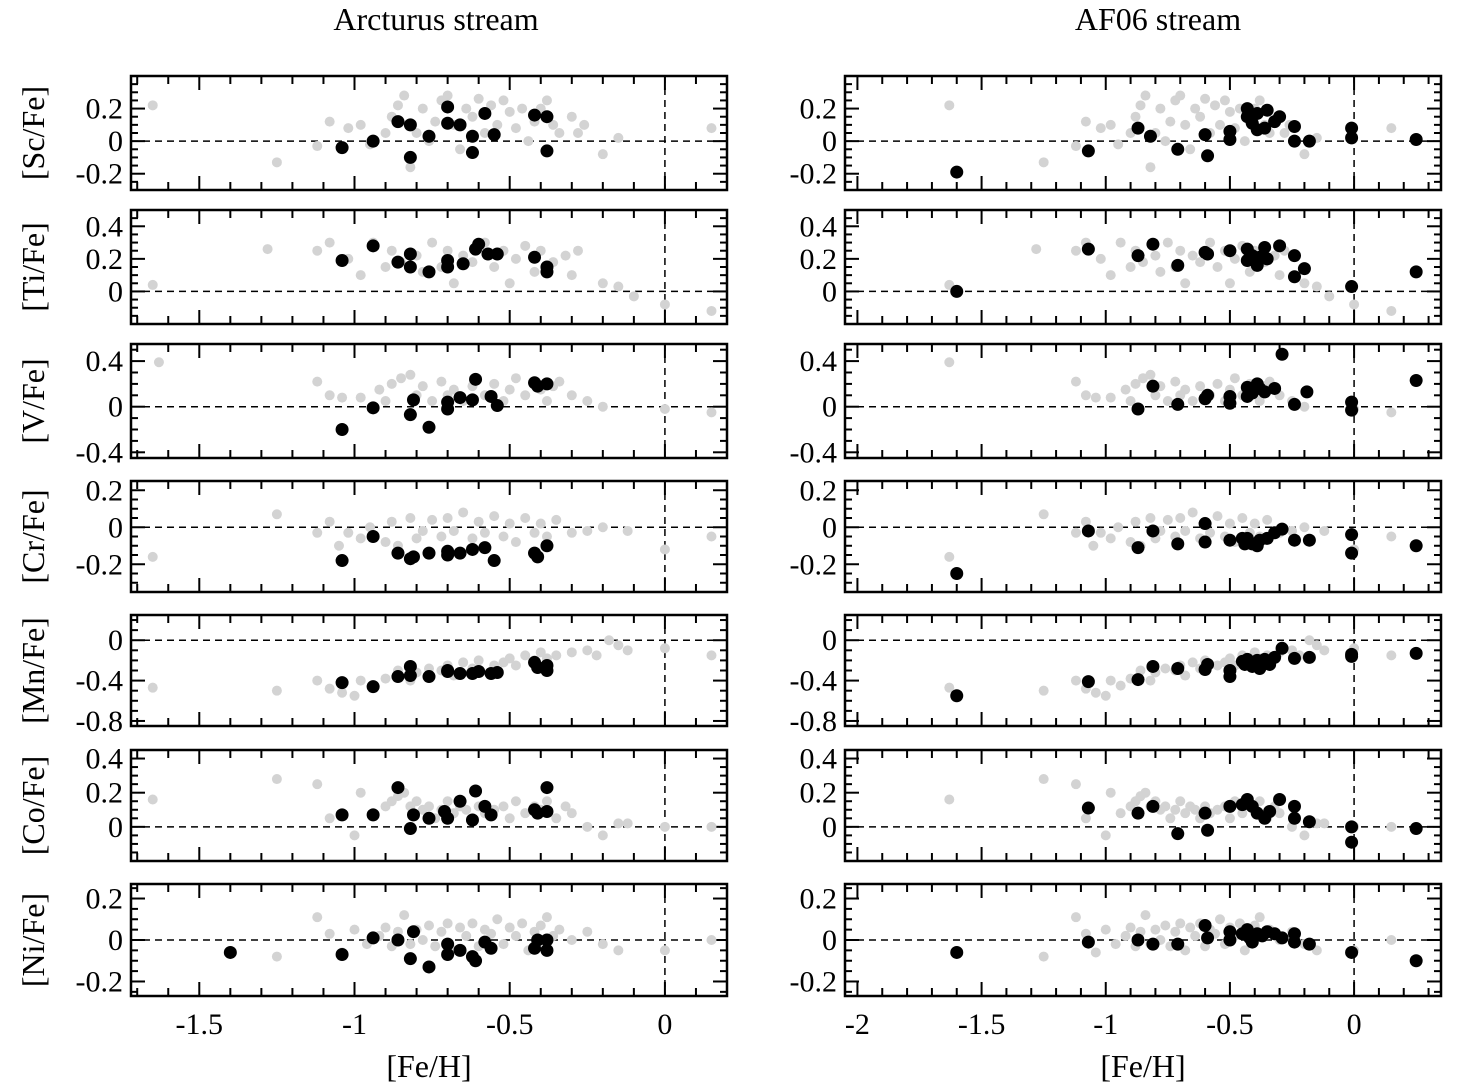 The width and height of the screenshot is (1457, 1092). I want to click on panel-1-3: -0.2 0 0.2, so click(1116, 534).